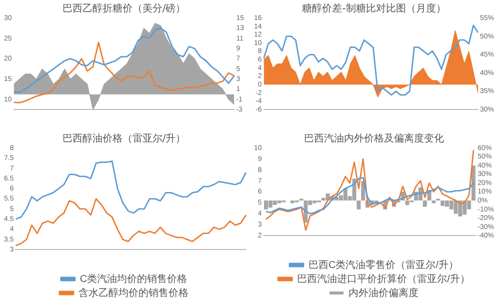 The image size is (500, 308). I want to click on legend-label: 含水乙醇均价的销售价格, so click(133, 292).